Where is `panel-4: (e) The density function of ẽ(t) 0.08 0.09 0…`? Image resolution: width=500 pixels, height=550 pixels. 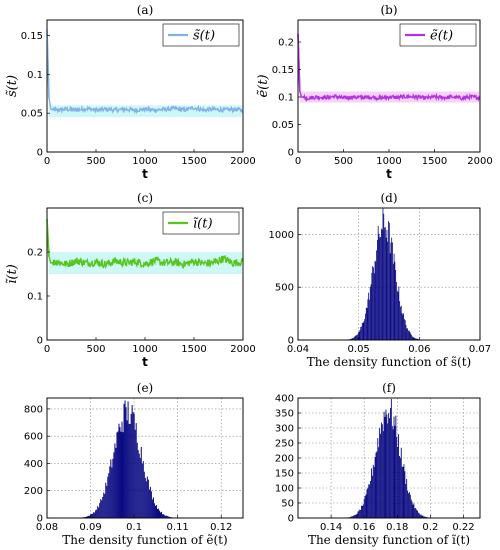 panel-4: (e) The density function of ẽ(t) 0.08 0.09 0… is located at coordinates (134, 464).